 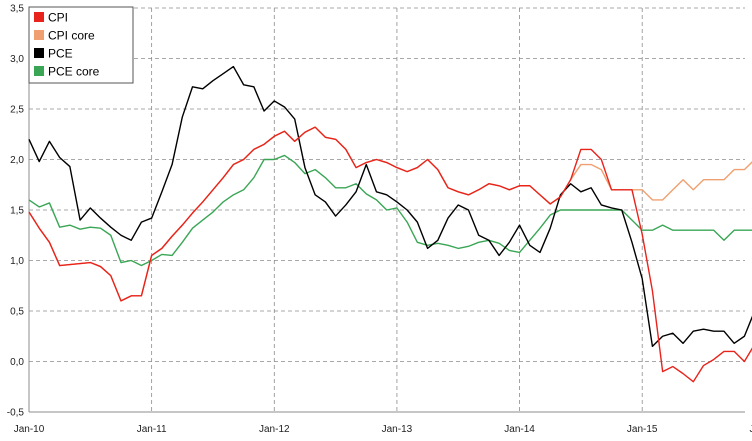 What do you see at coordinates (17, 362) in the screenshot?
I see `y-tick-label: 0,0` at bounding box center [17, 362].